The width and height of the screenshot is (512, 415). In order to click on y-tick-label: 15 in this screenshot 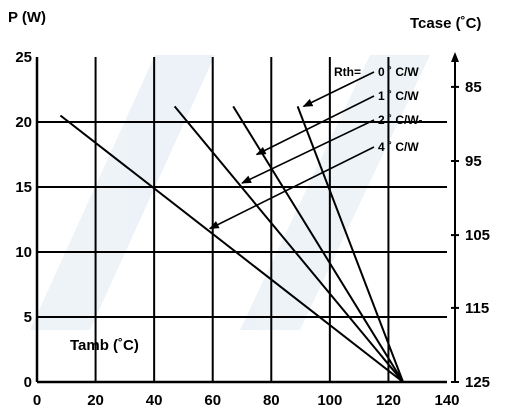, I will do `click(23, 187)`.